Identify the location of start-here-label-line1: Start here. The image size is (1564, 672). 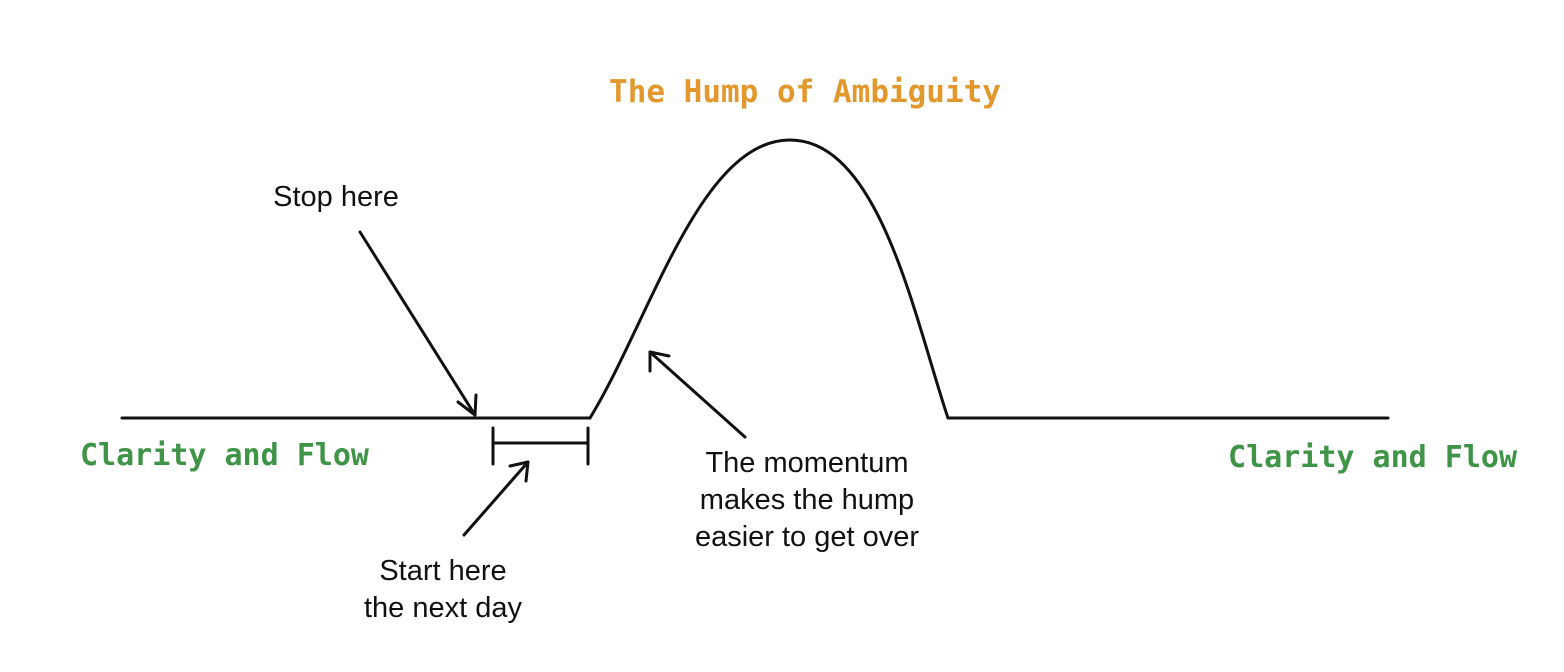
(442, 571).